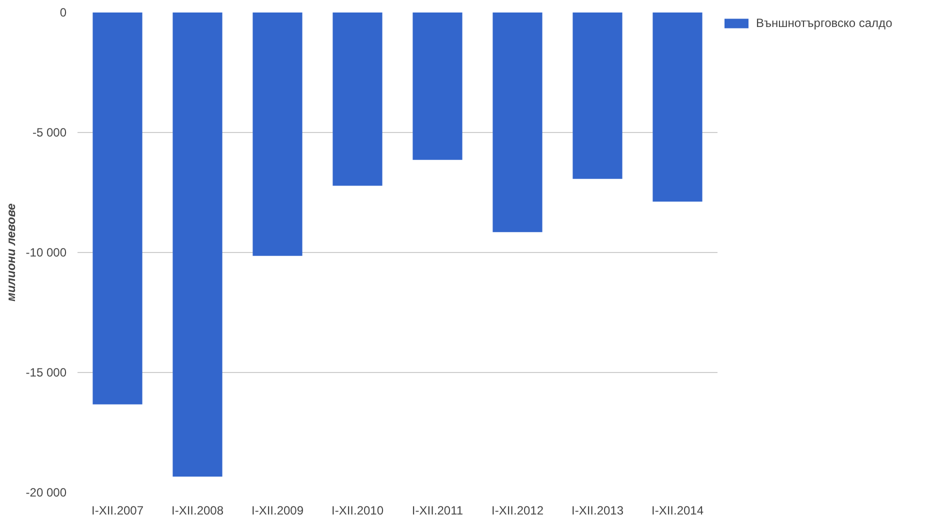 This screenshot has height=529, width=950. Describe the element at coordinates (197, 511) in the screenshot. I see `x-tick-label: I-XII.2008` at that location.